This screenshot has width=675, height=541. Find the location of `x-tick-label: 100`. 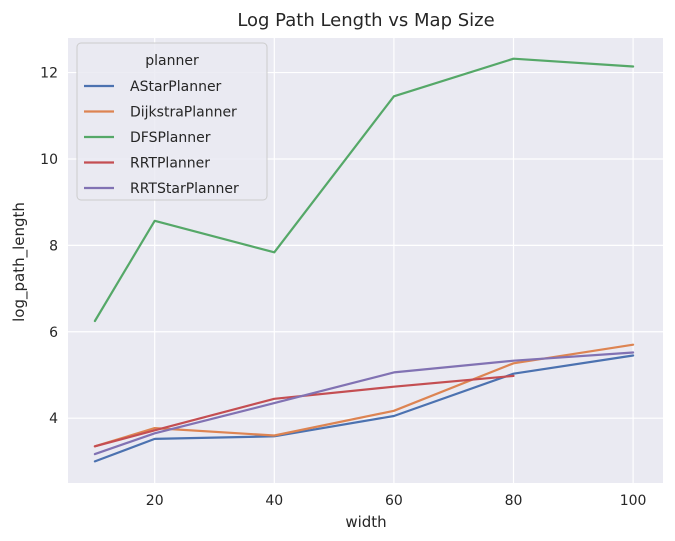

x-tick-label: 100 is located at coordinates (633, 501).